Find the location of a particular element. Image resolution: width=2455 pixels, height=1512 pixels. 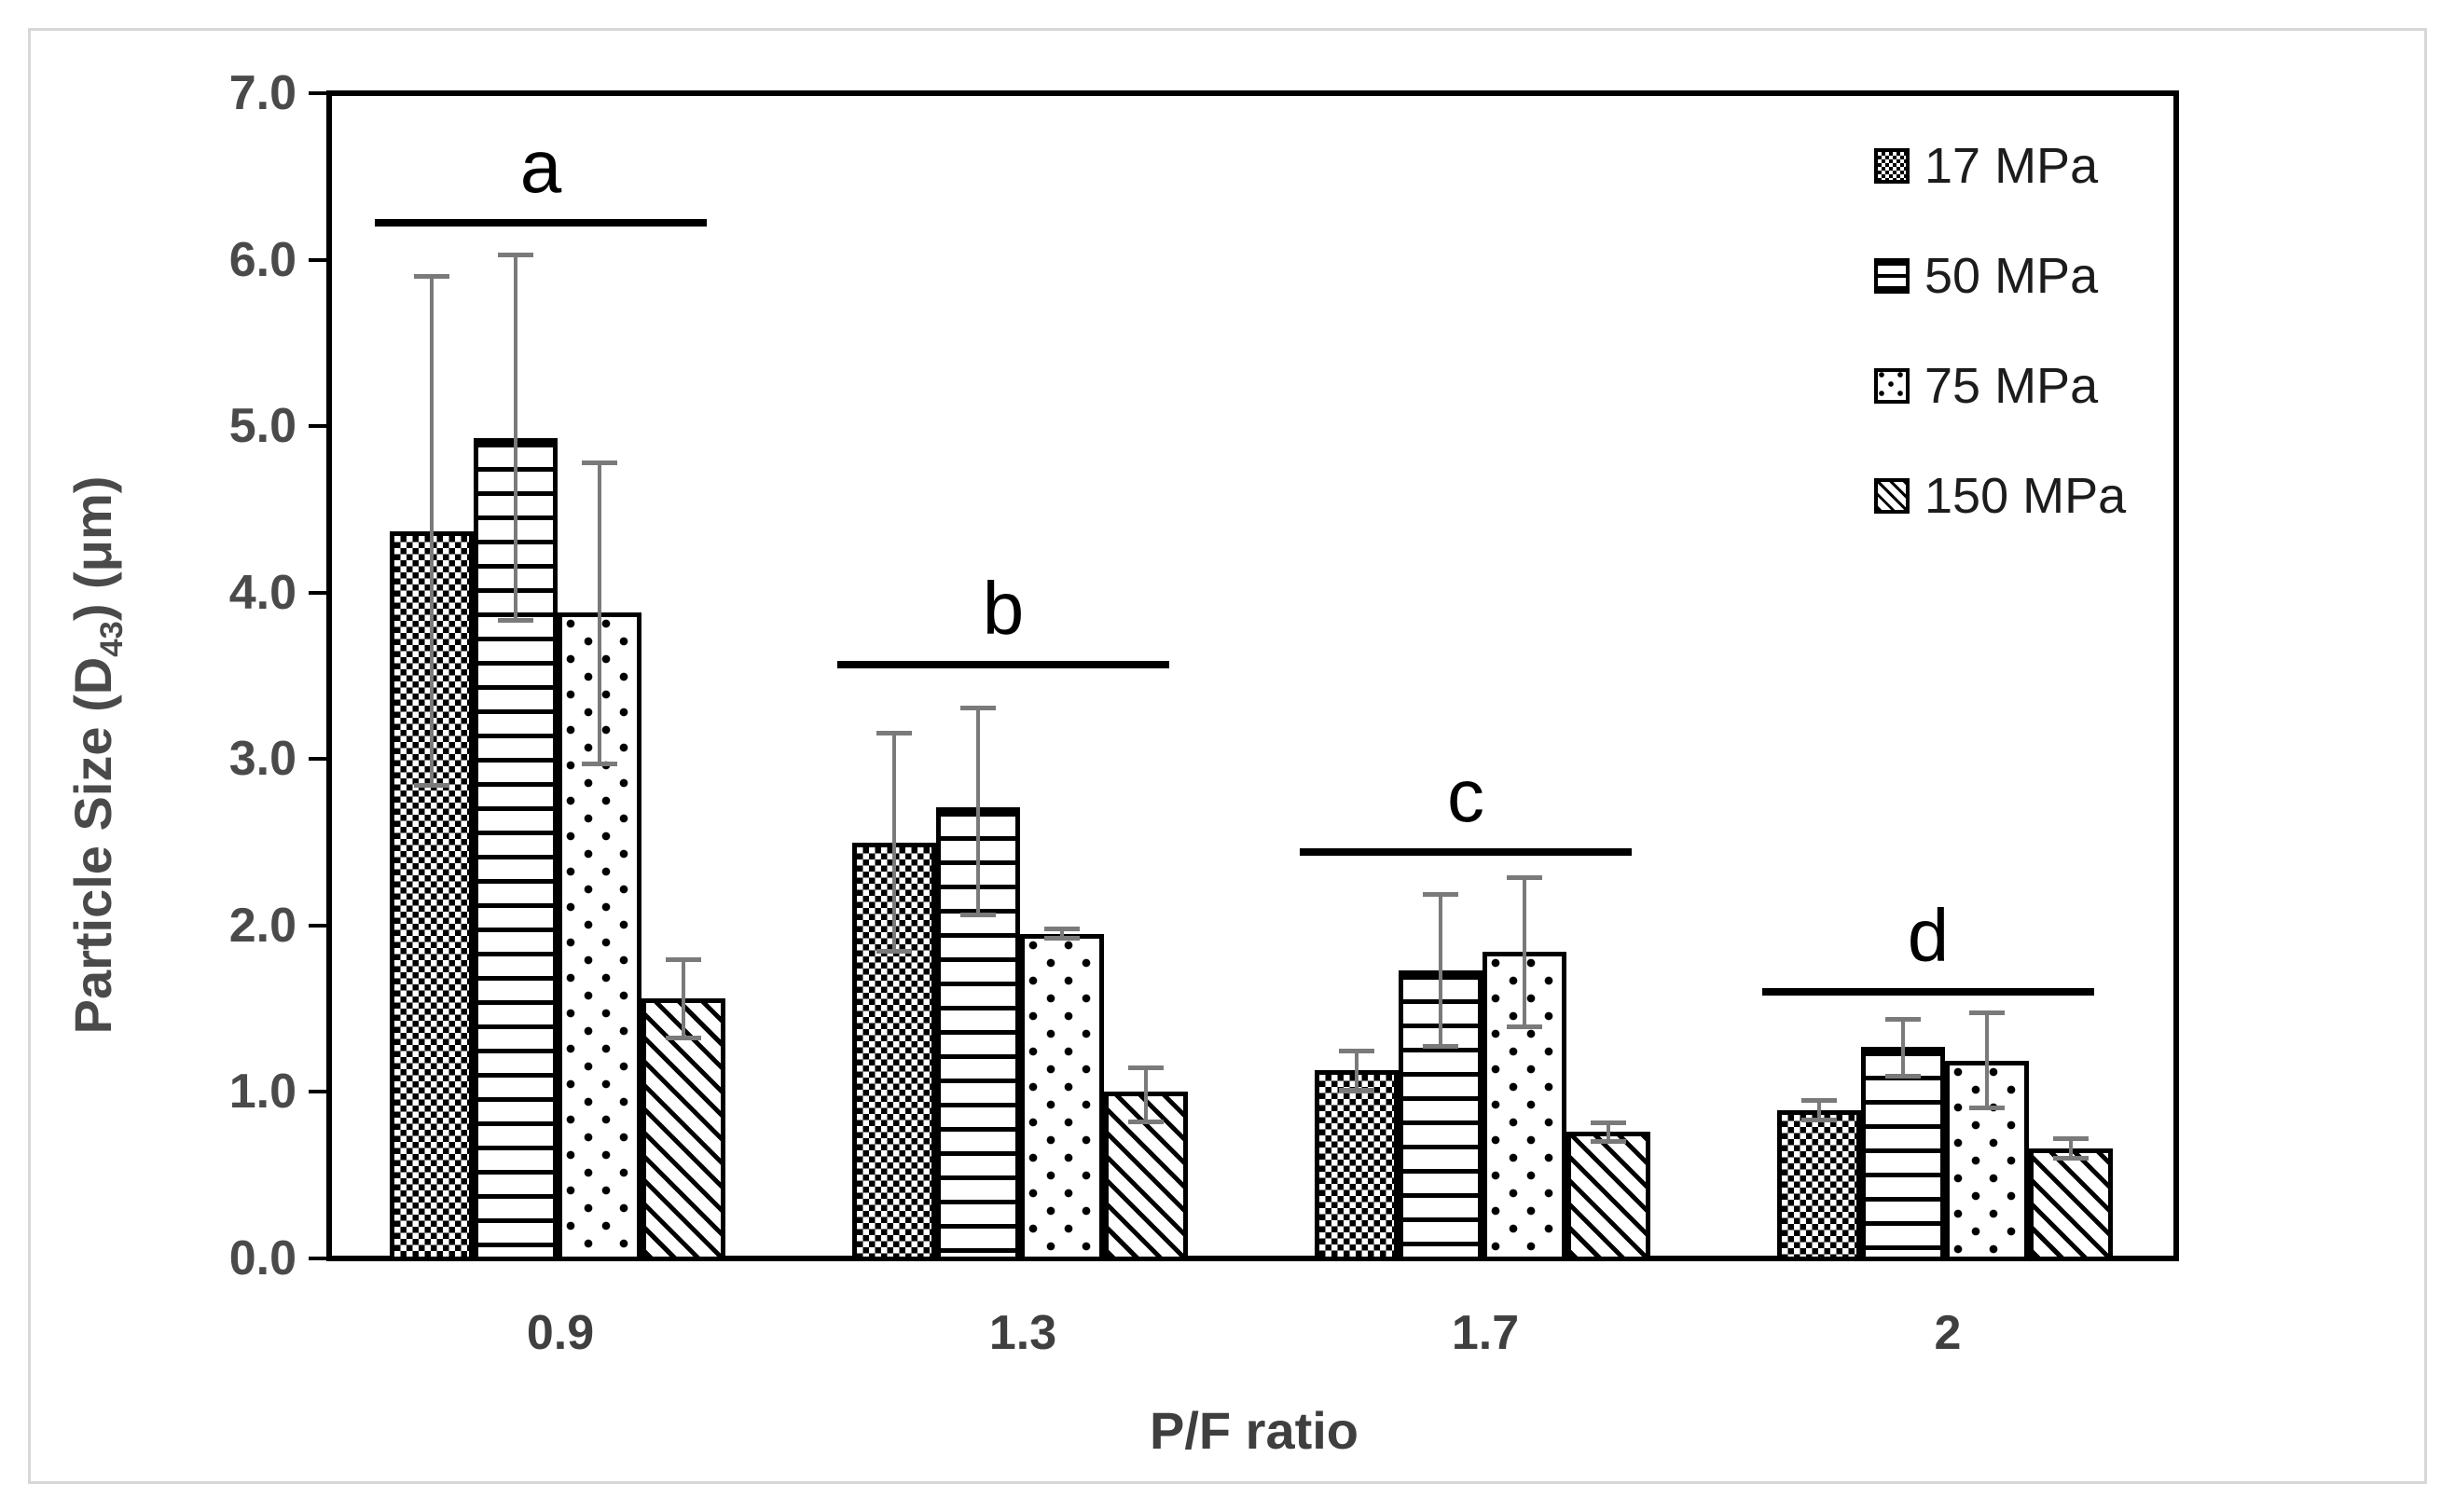

significance-letter-d: d is located at coordinates (1928, 936).